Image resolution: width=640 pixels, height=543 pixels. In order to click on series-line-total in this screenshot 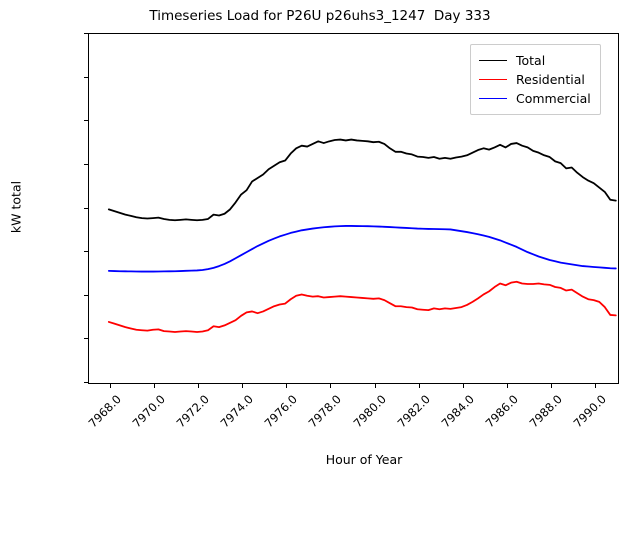, I will do `click(362, 180)`.